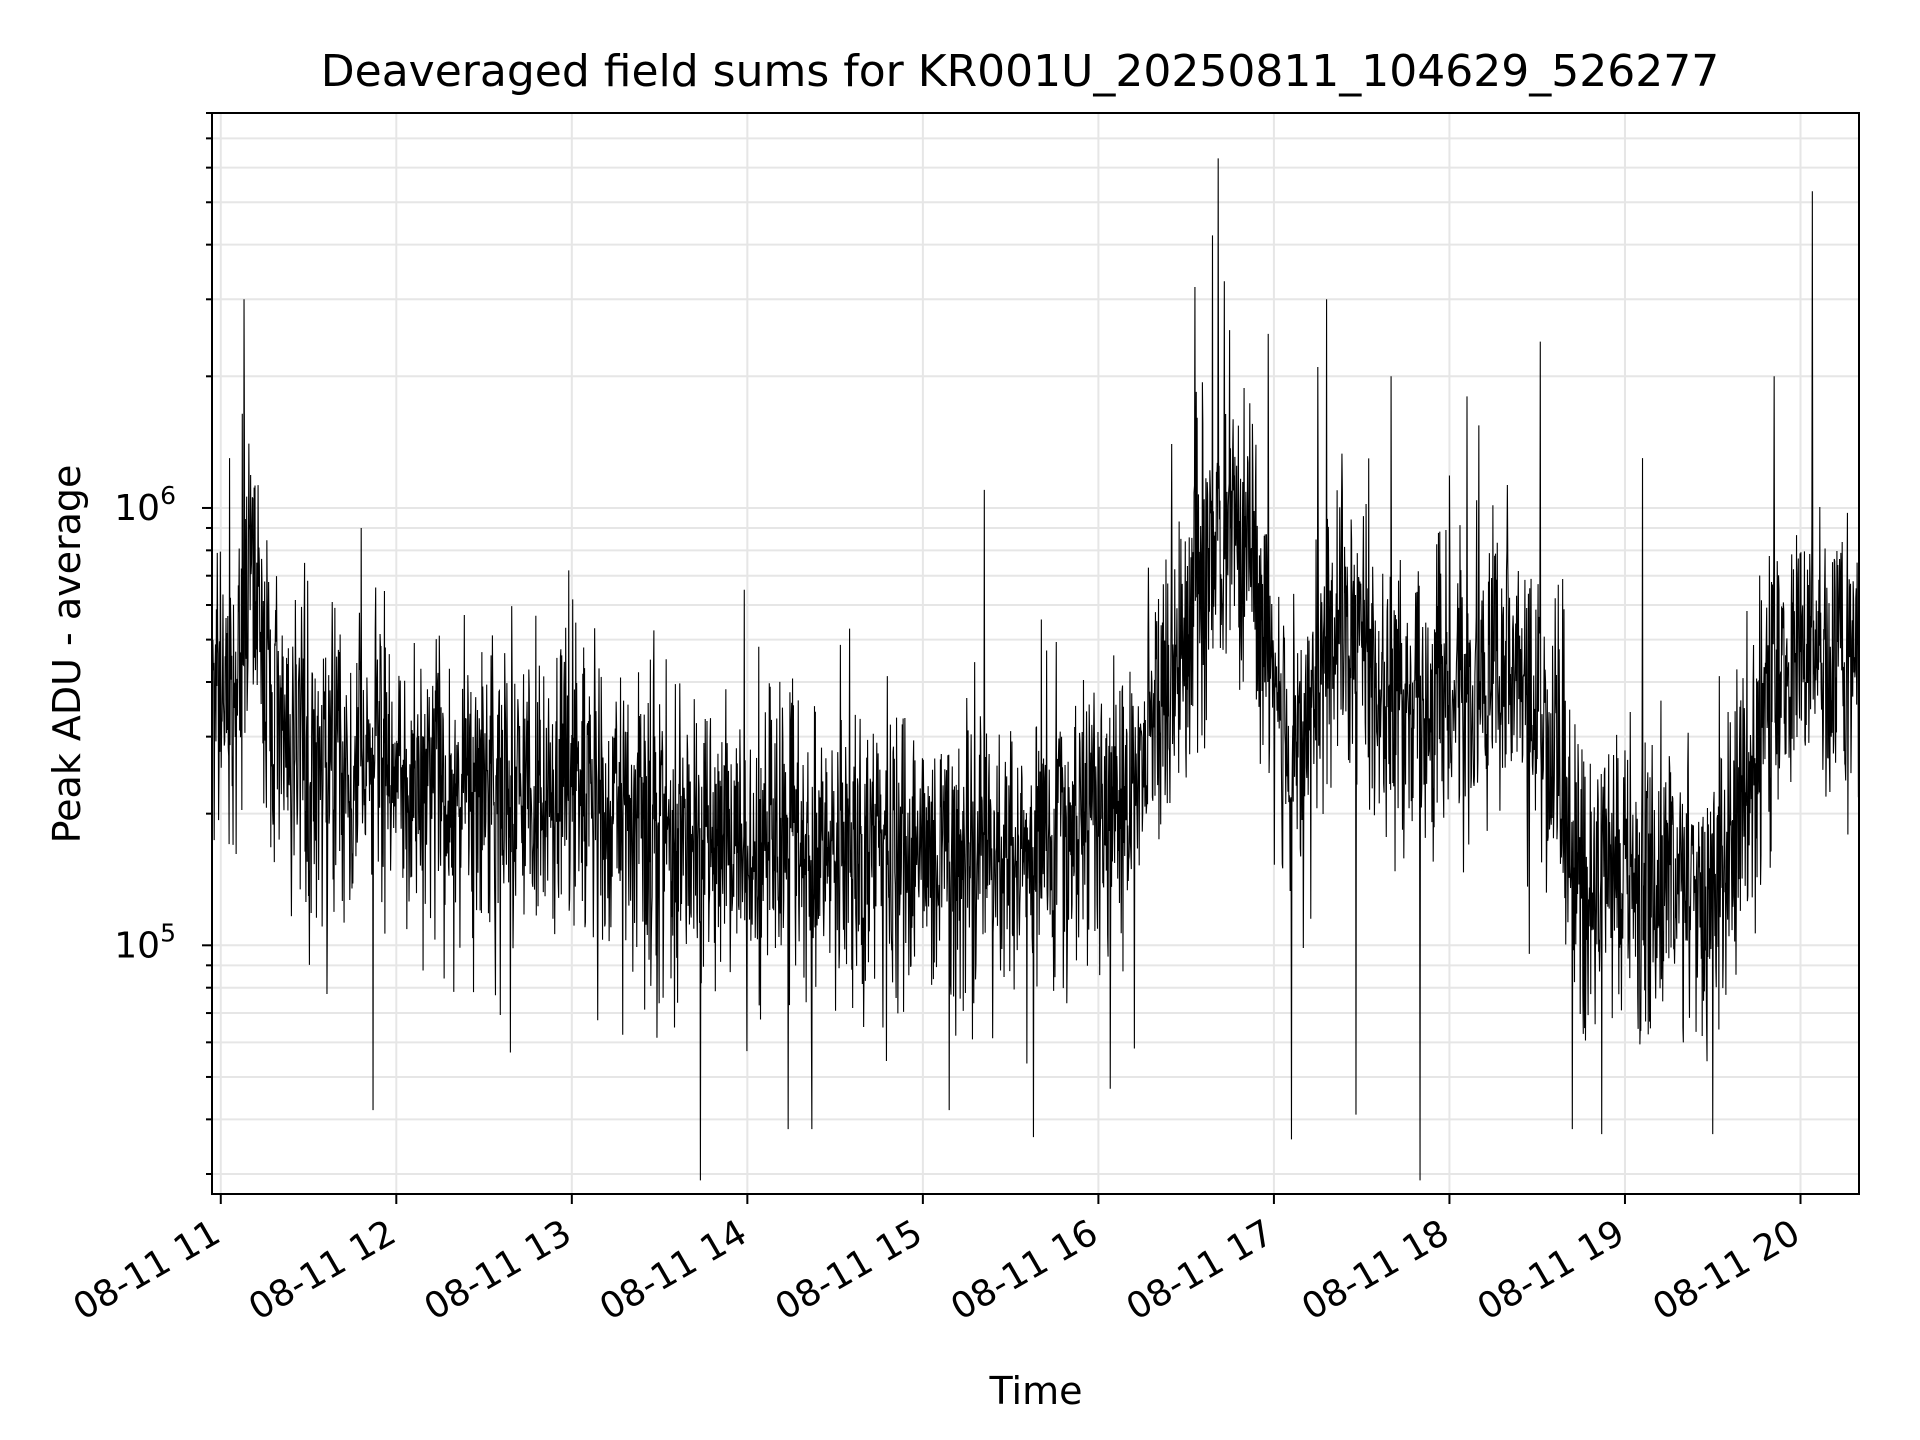 The width and height of the screenshot is (1920, 1440). What do you see at coordinates (1036, 1391) in the screenshot?
I see `x-axis-label: Time` at bounding box center [1036, 1391].